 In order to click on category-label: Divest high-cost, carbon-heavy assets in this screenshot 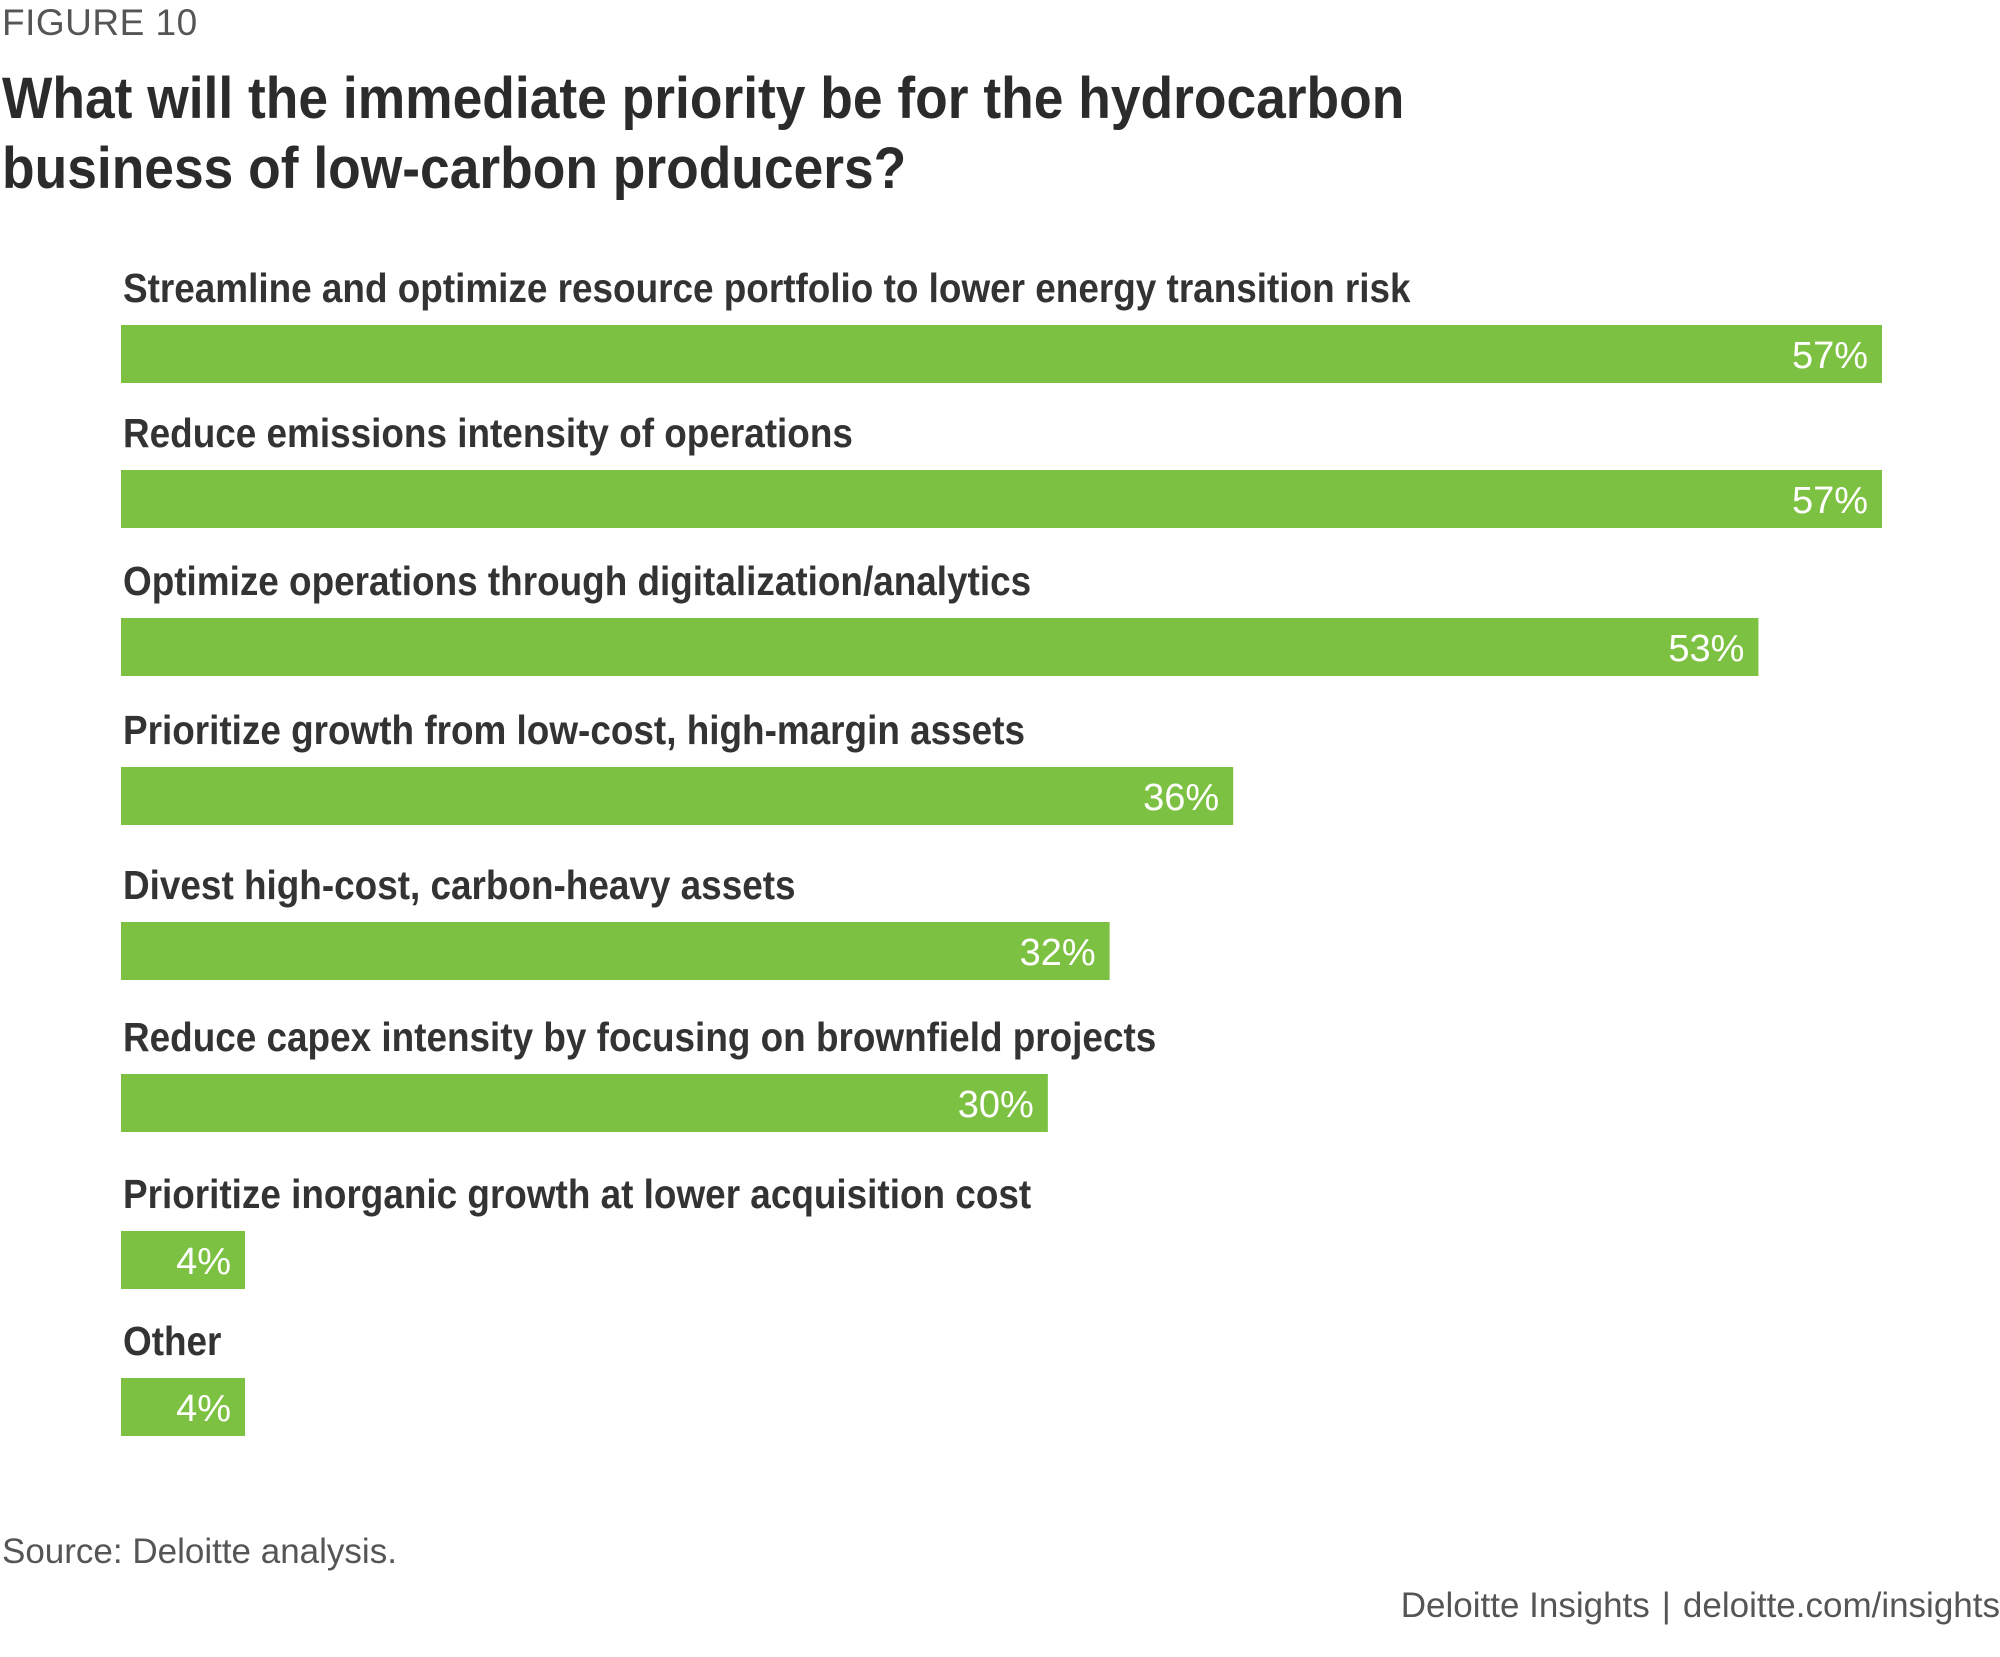, I will do `click(459, 885)`.